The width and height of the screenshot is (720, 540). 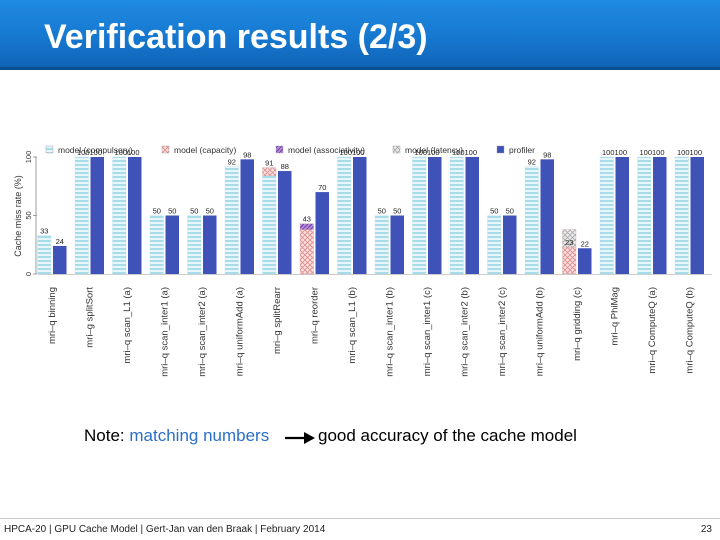 What do you see at coordinates (269, 163) in the screenshot?
I see `model-data-label: 91` at bounding box center [269, 163].